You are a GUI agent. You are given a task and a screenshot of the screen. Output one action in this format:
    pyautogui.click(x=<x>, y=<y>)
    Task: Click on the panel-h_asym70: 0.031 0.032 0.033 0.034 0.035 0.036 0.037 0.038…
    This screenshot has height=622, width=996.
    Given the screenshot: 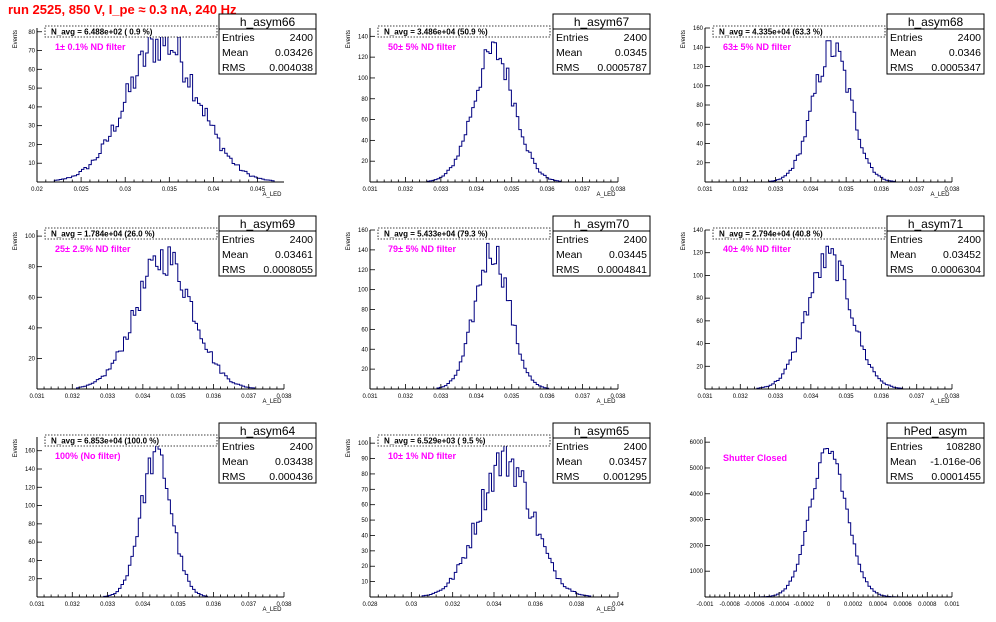 What is the action you would take?
    pyautogui.click(x=498, y=310)
    